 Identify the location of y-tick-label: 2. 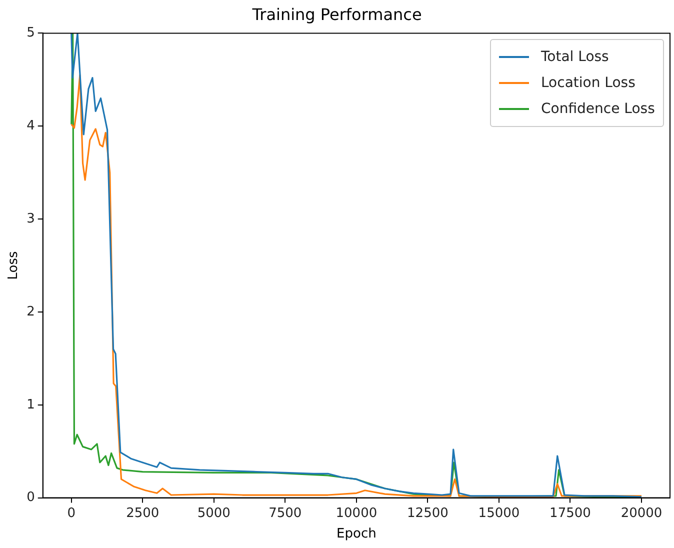
(30, 312).